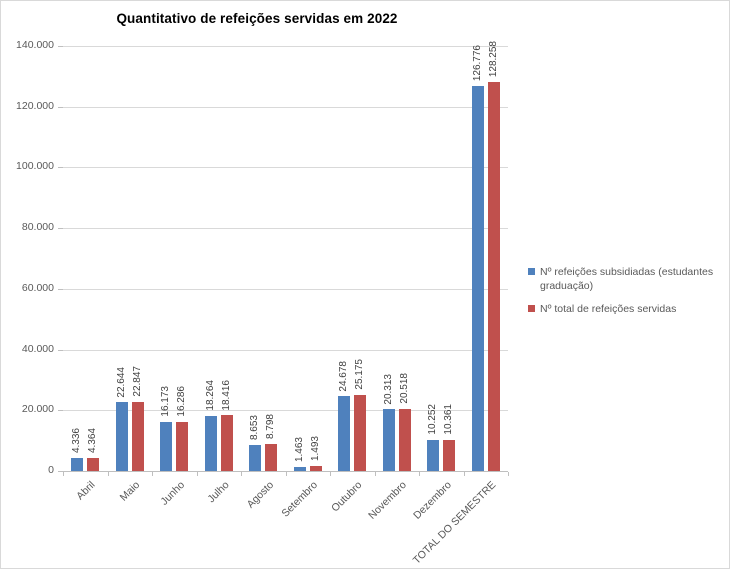 The height and width of the screenshot is (569, 730). I want to click on bar-value-label: 4.336, so click(77, 440).